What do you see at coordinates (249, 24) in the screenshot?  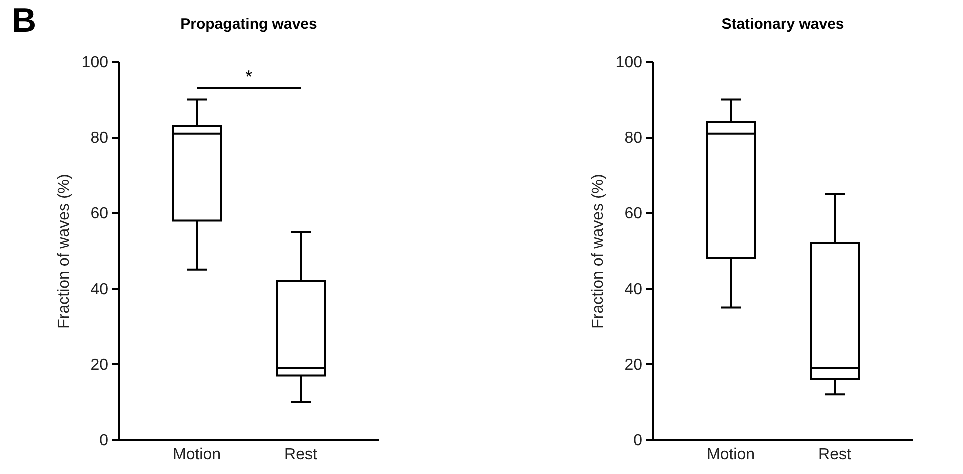 I see `chart-title: Propagating waves` at bounding box center [249, 24].